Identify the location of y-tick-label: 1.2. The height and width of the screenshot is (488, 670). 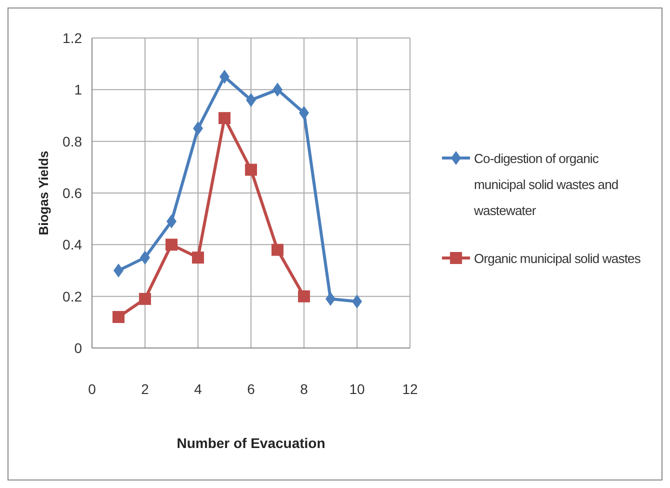
(72, 38).